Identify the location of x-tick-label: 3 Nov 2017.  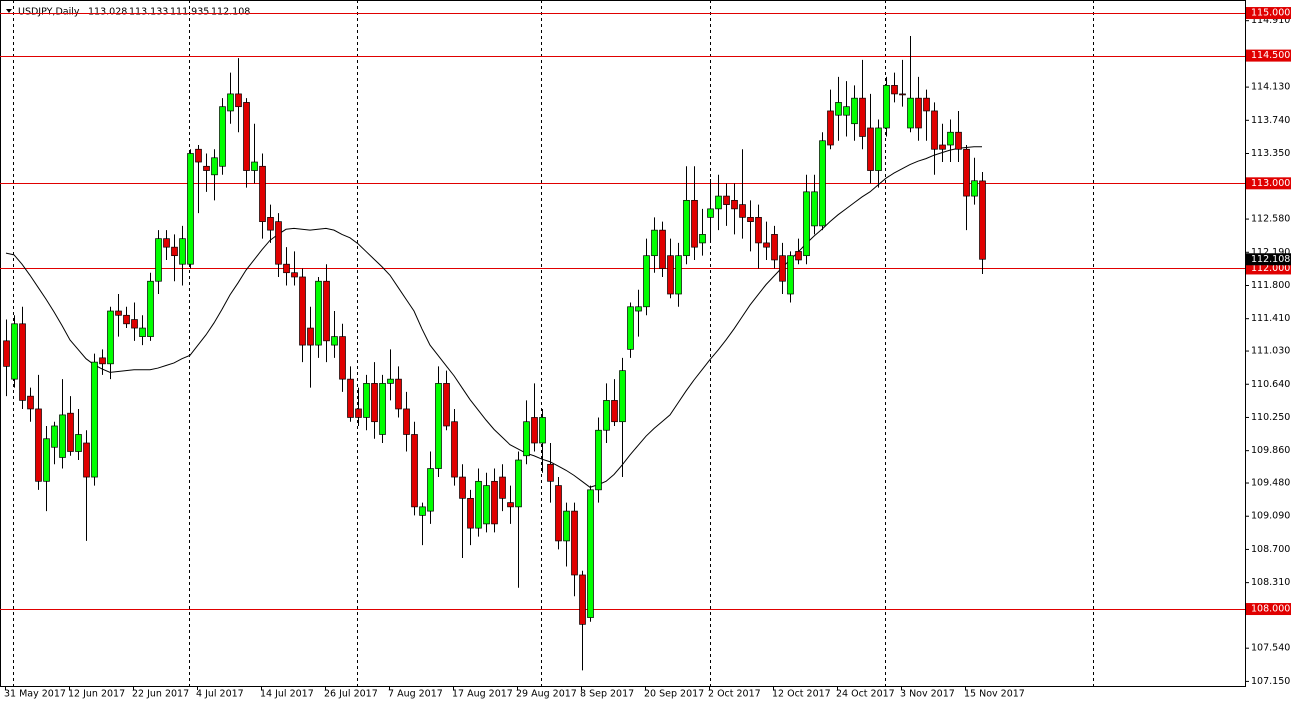
(927, 694).